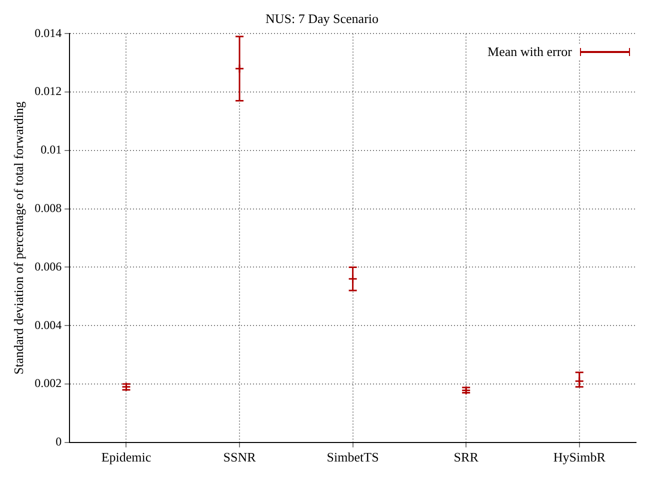 The image size is (650, 477). Describe the element at coordinates (48, 91) in the screenshot. I see `y-tick-label: 0.012` at that location.